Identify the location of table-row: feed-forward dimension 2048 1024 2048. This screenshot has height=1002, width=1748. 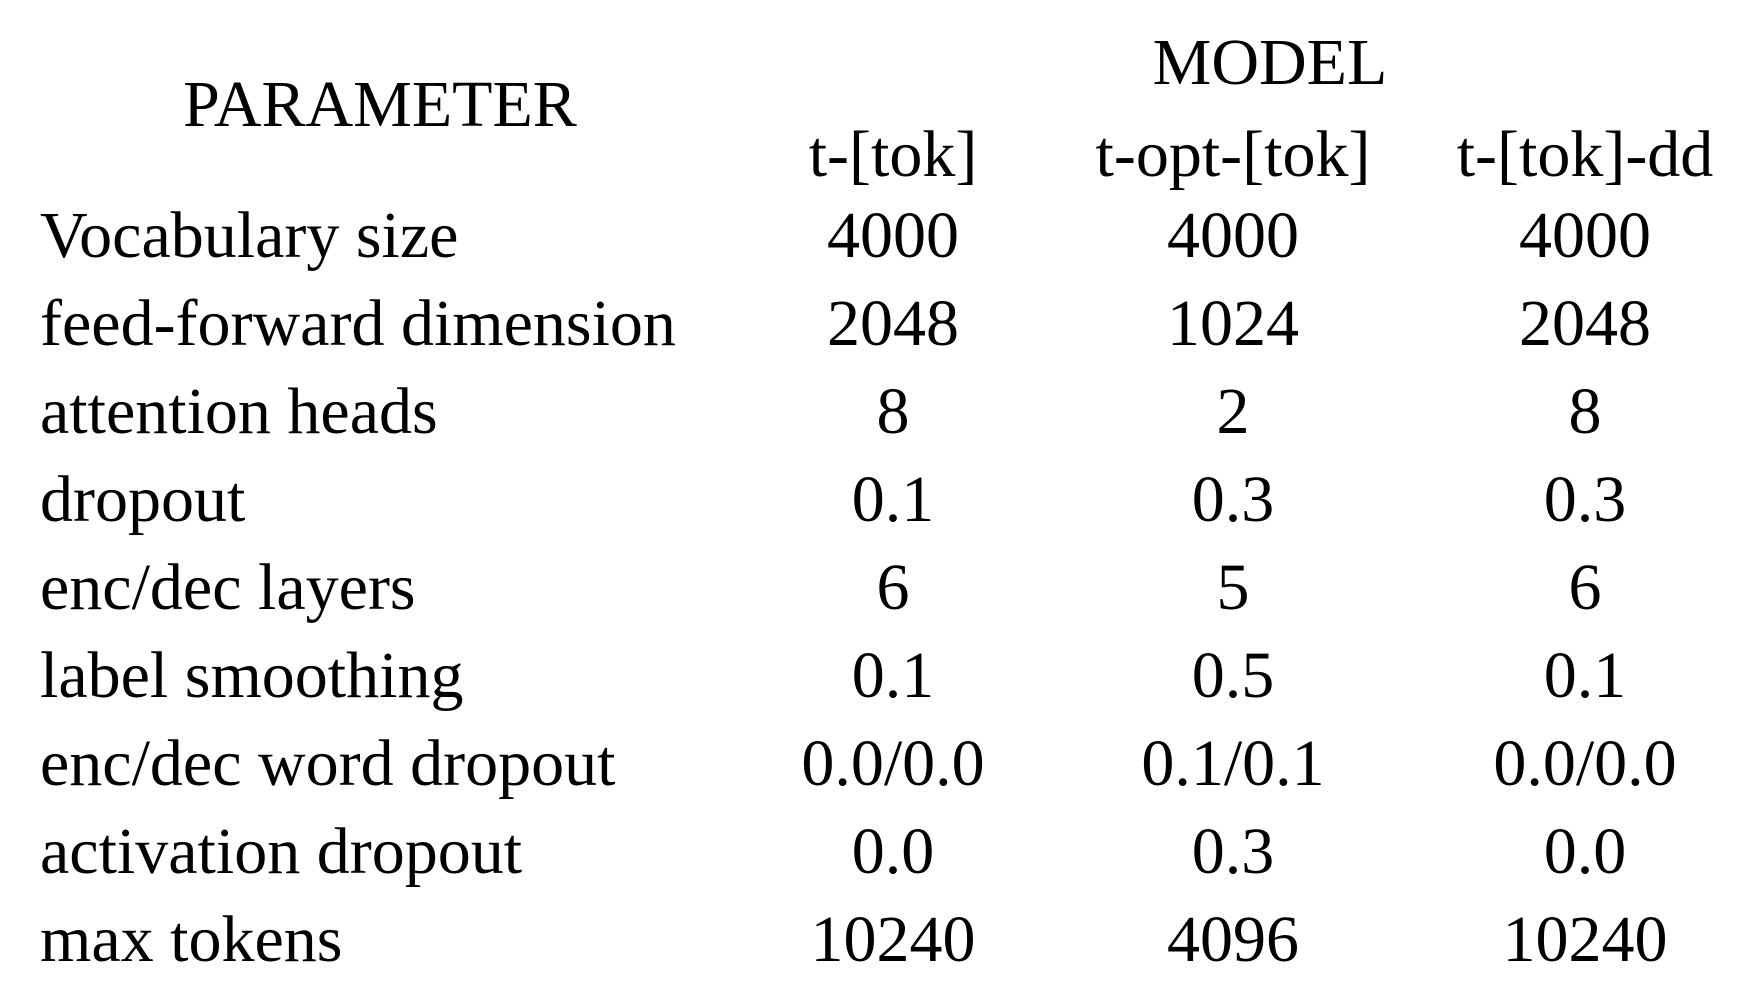
(874, 335).